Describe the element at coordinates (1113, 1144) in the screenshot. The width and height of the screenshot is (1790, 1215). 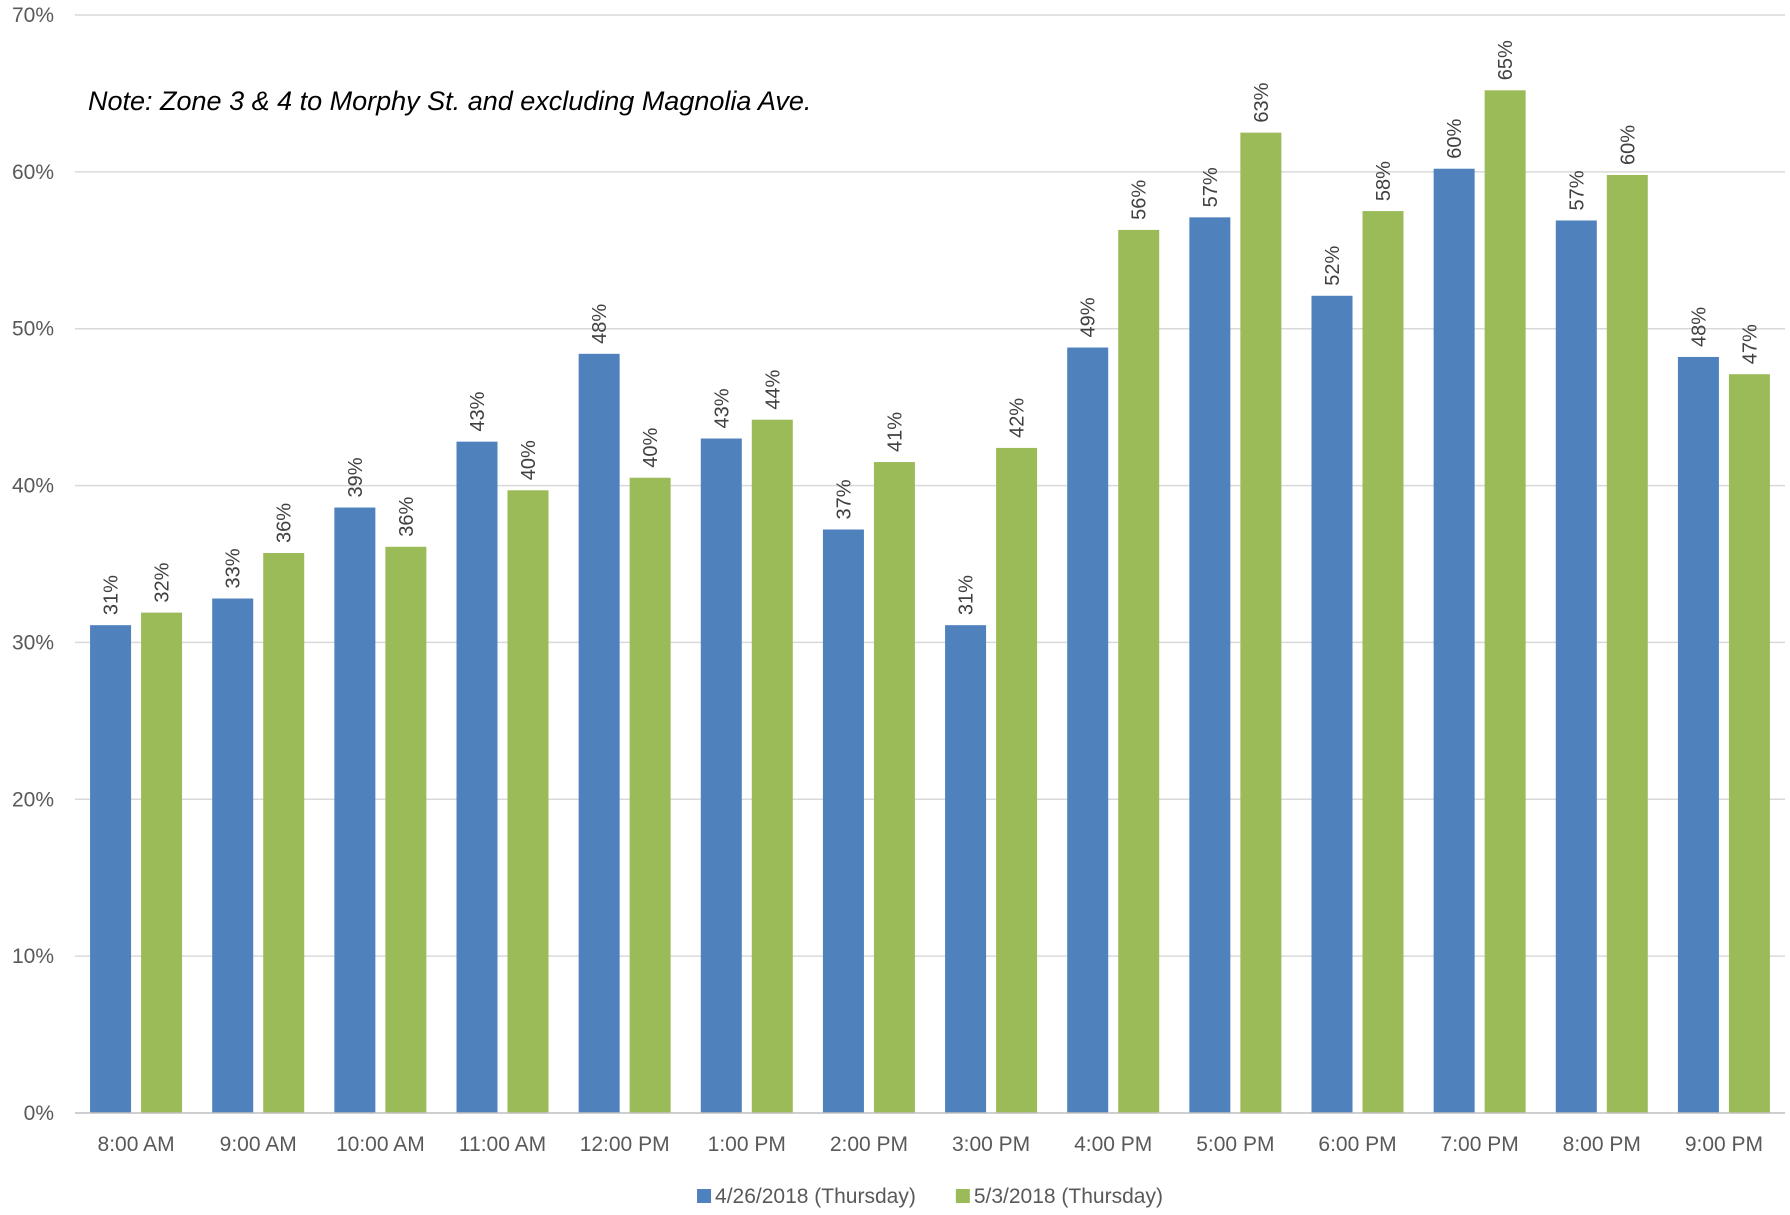
I see `x-tick-label: 4:00 PM` at that location.